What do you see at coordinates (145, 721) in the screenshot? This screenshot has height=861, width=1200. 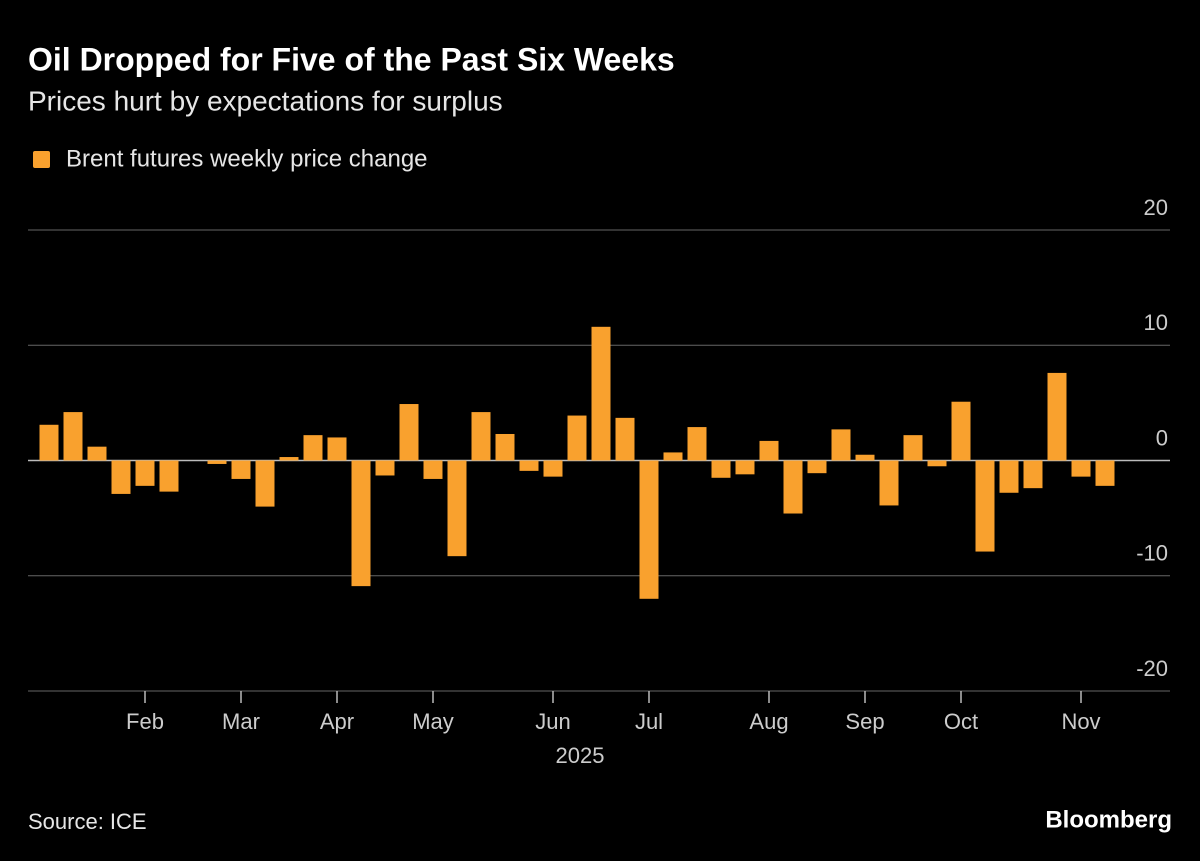 I see `x-tick-label: Feb` at bounding box center [145, 721].